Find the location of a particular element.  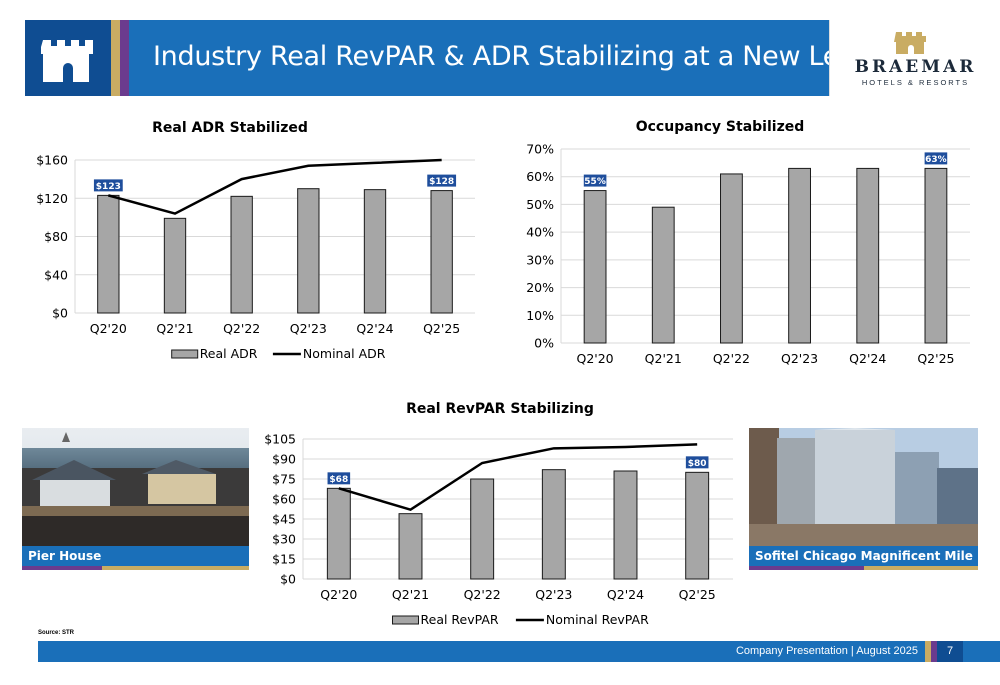

y-tick-label: $90 is located at coordinates (284, 459).